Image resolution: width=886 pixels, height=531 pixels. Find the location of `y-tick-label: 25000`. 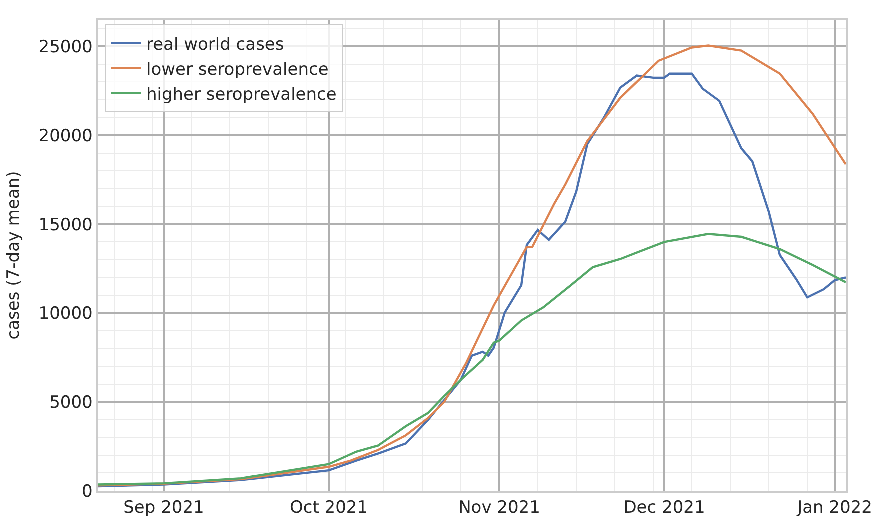

y-tick-label: 25000 is located at coordinates (65, 48).